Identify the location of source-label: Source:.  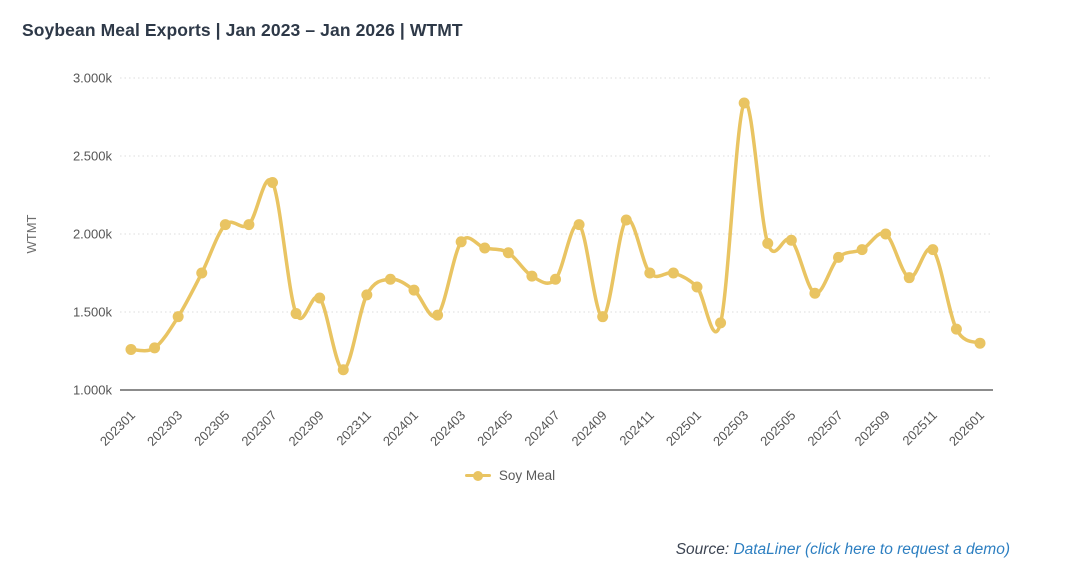
(704, 549).